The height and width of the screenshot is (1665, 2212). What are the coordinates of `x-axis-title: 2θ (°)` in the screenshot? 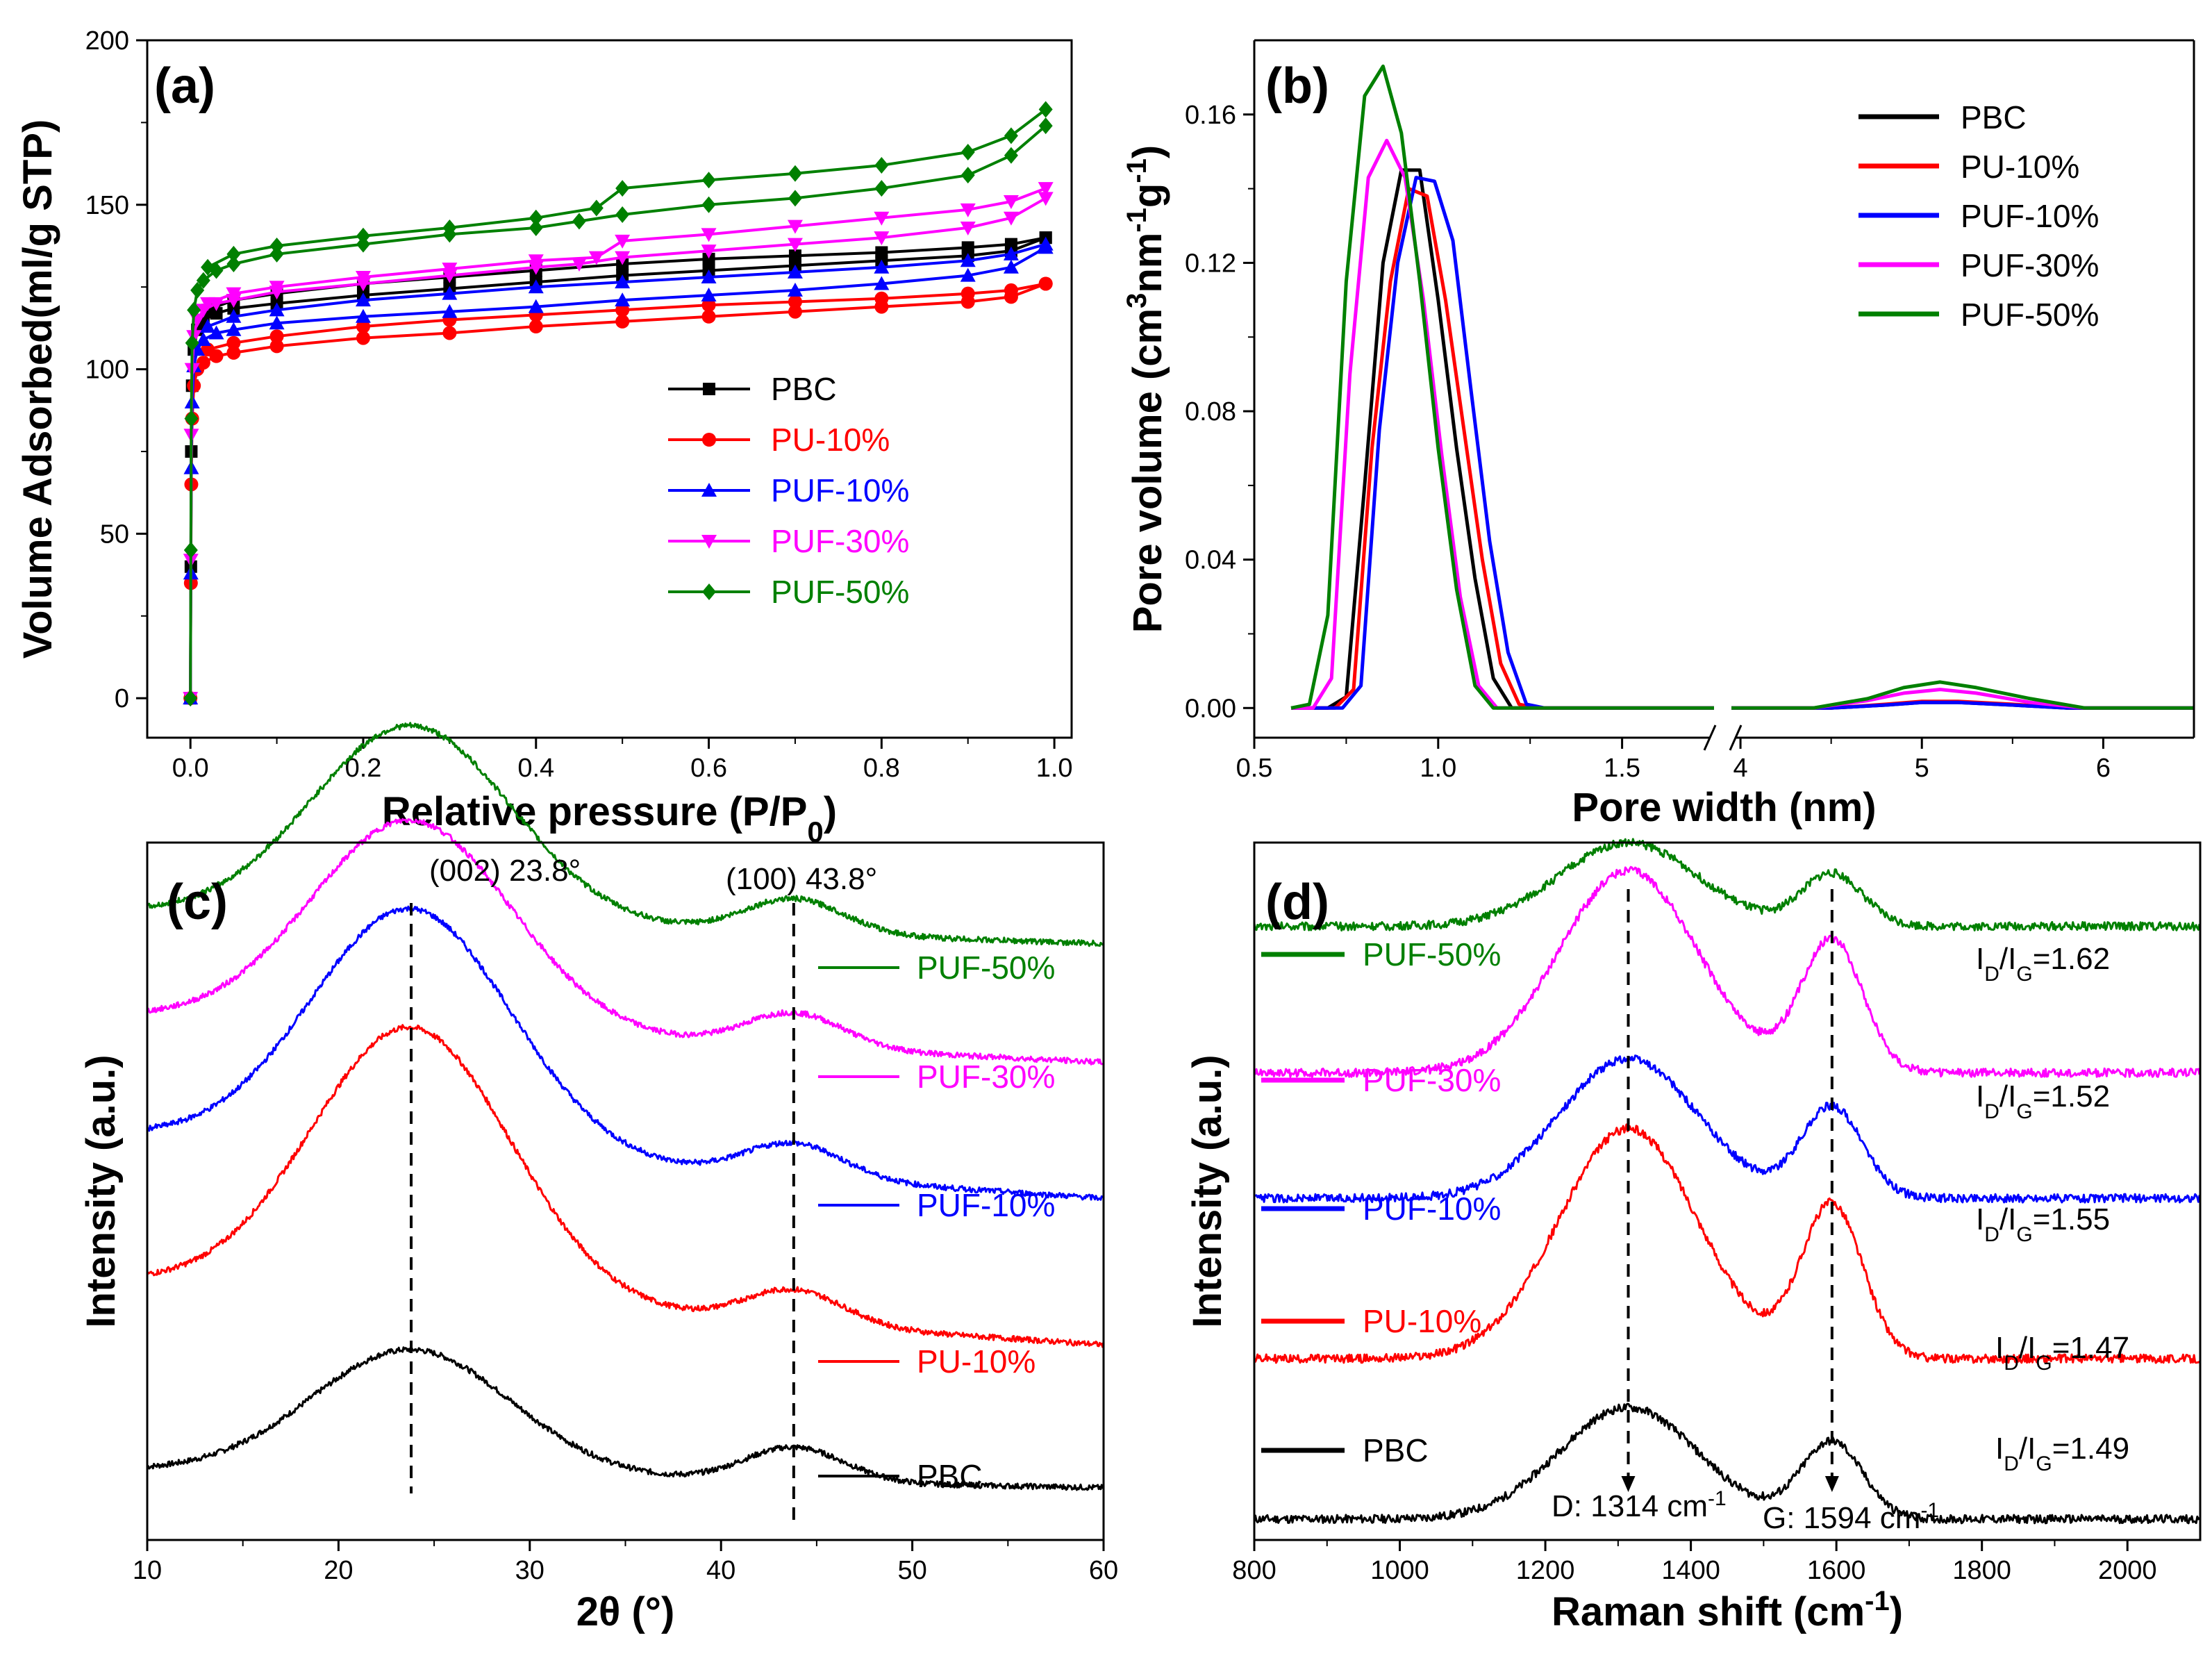 It's located at (625, 1611).